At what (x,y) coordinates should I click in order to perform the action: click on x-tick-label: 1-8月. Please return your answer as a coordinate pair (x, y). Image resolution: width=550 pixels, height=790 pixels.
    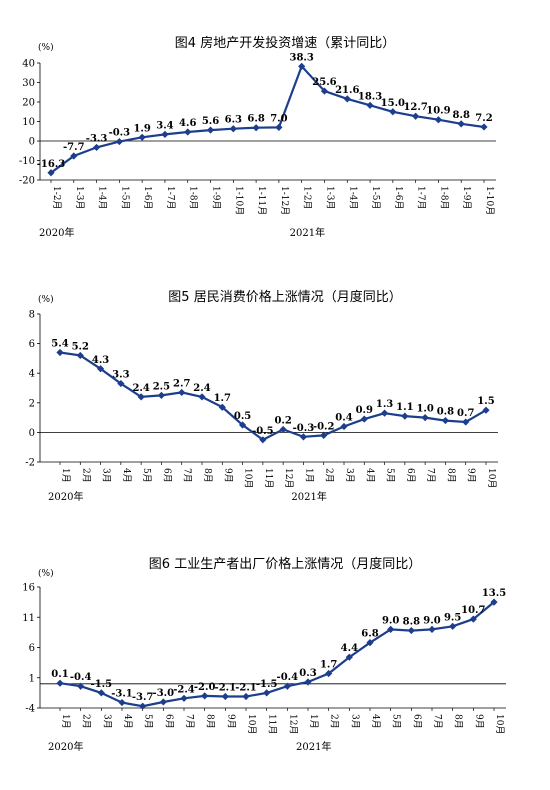
    Looking at the image, I should click on (443, 198).